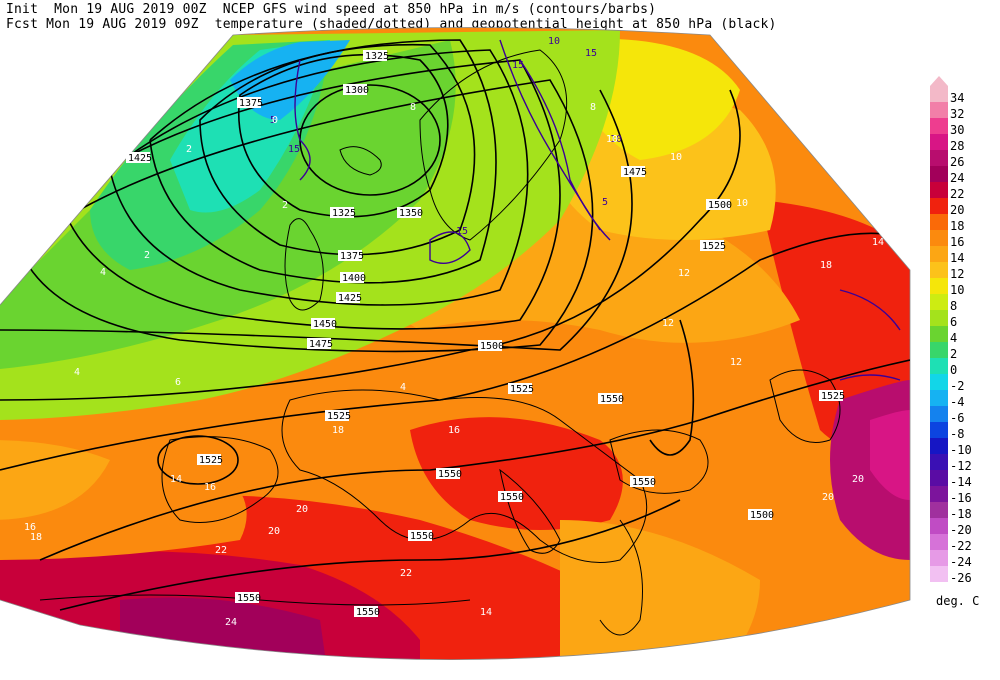  What do you see at coordinates (593, 107) in the screenshot?
I see `temp-label: 8` at bounding box center [593, 107].